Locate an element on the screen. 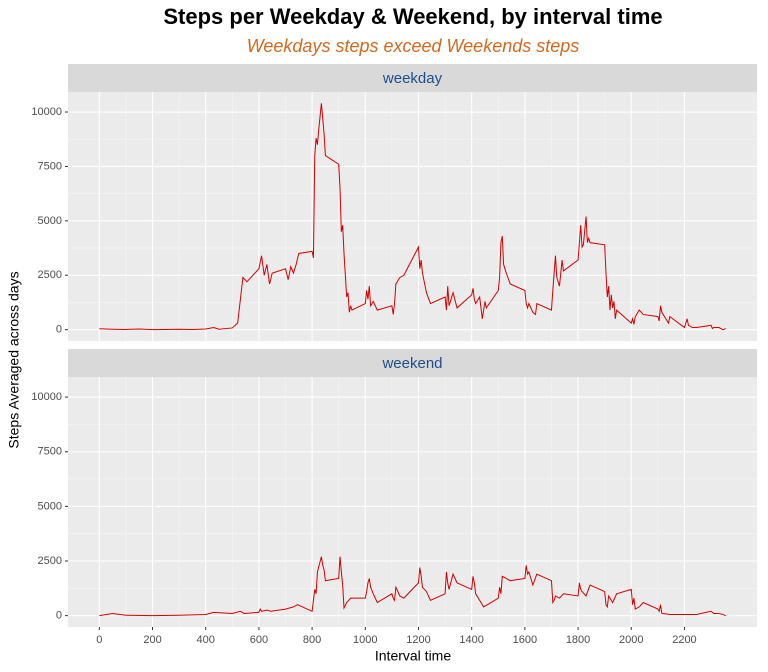 The image size is (768, 672). y-axis-label: Steps Averaged across days is located at coordinates (14, 359).